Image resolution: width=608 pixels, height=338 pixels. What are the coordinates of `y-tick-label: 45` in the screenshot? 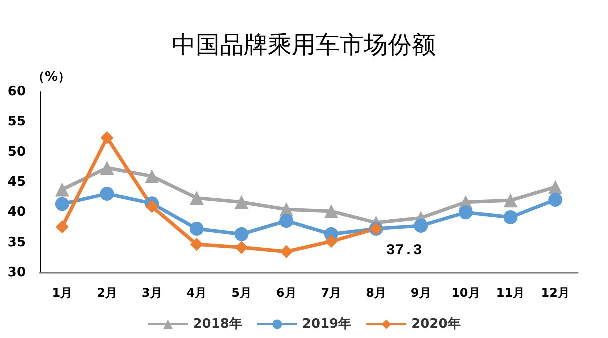 It's located at (17, 182).